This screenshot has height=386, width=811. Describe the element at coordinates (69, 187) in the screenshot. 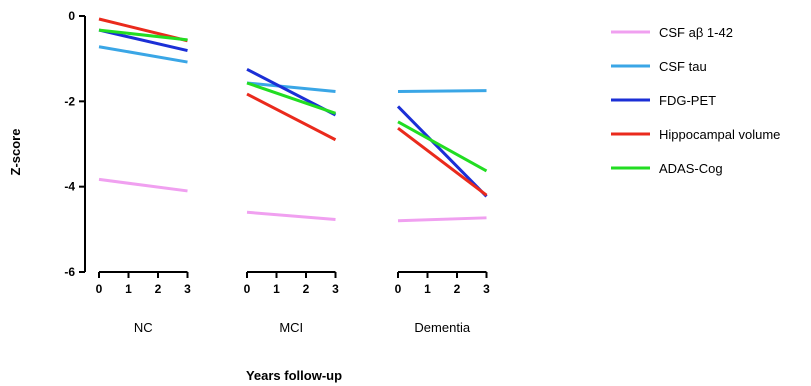

I see `y-tick-label: -4` at that location.